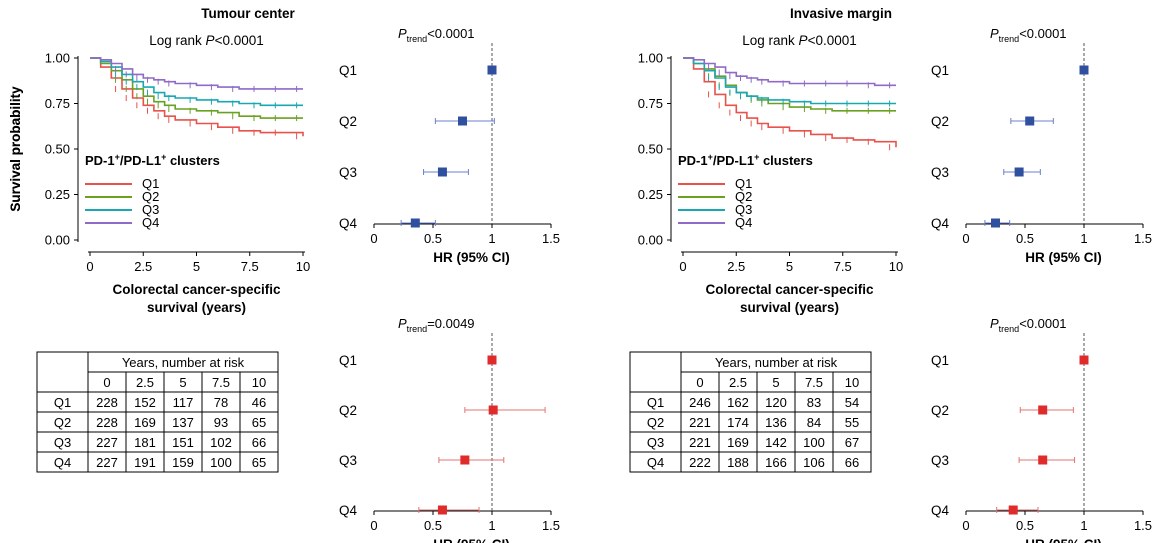 The width and height of the screenshot is (1168, 543). I want to click on logrank-value: <0.0001, so click(832, 40).